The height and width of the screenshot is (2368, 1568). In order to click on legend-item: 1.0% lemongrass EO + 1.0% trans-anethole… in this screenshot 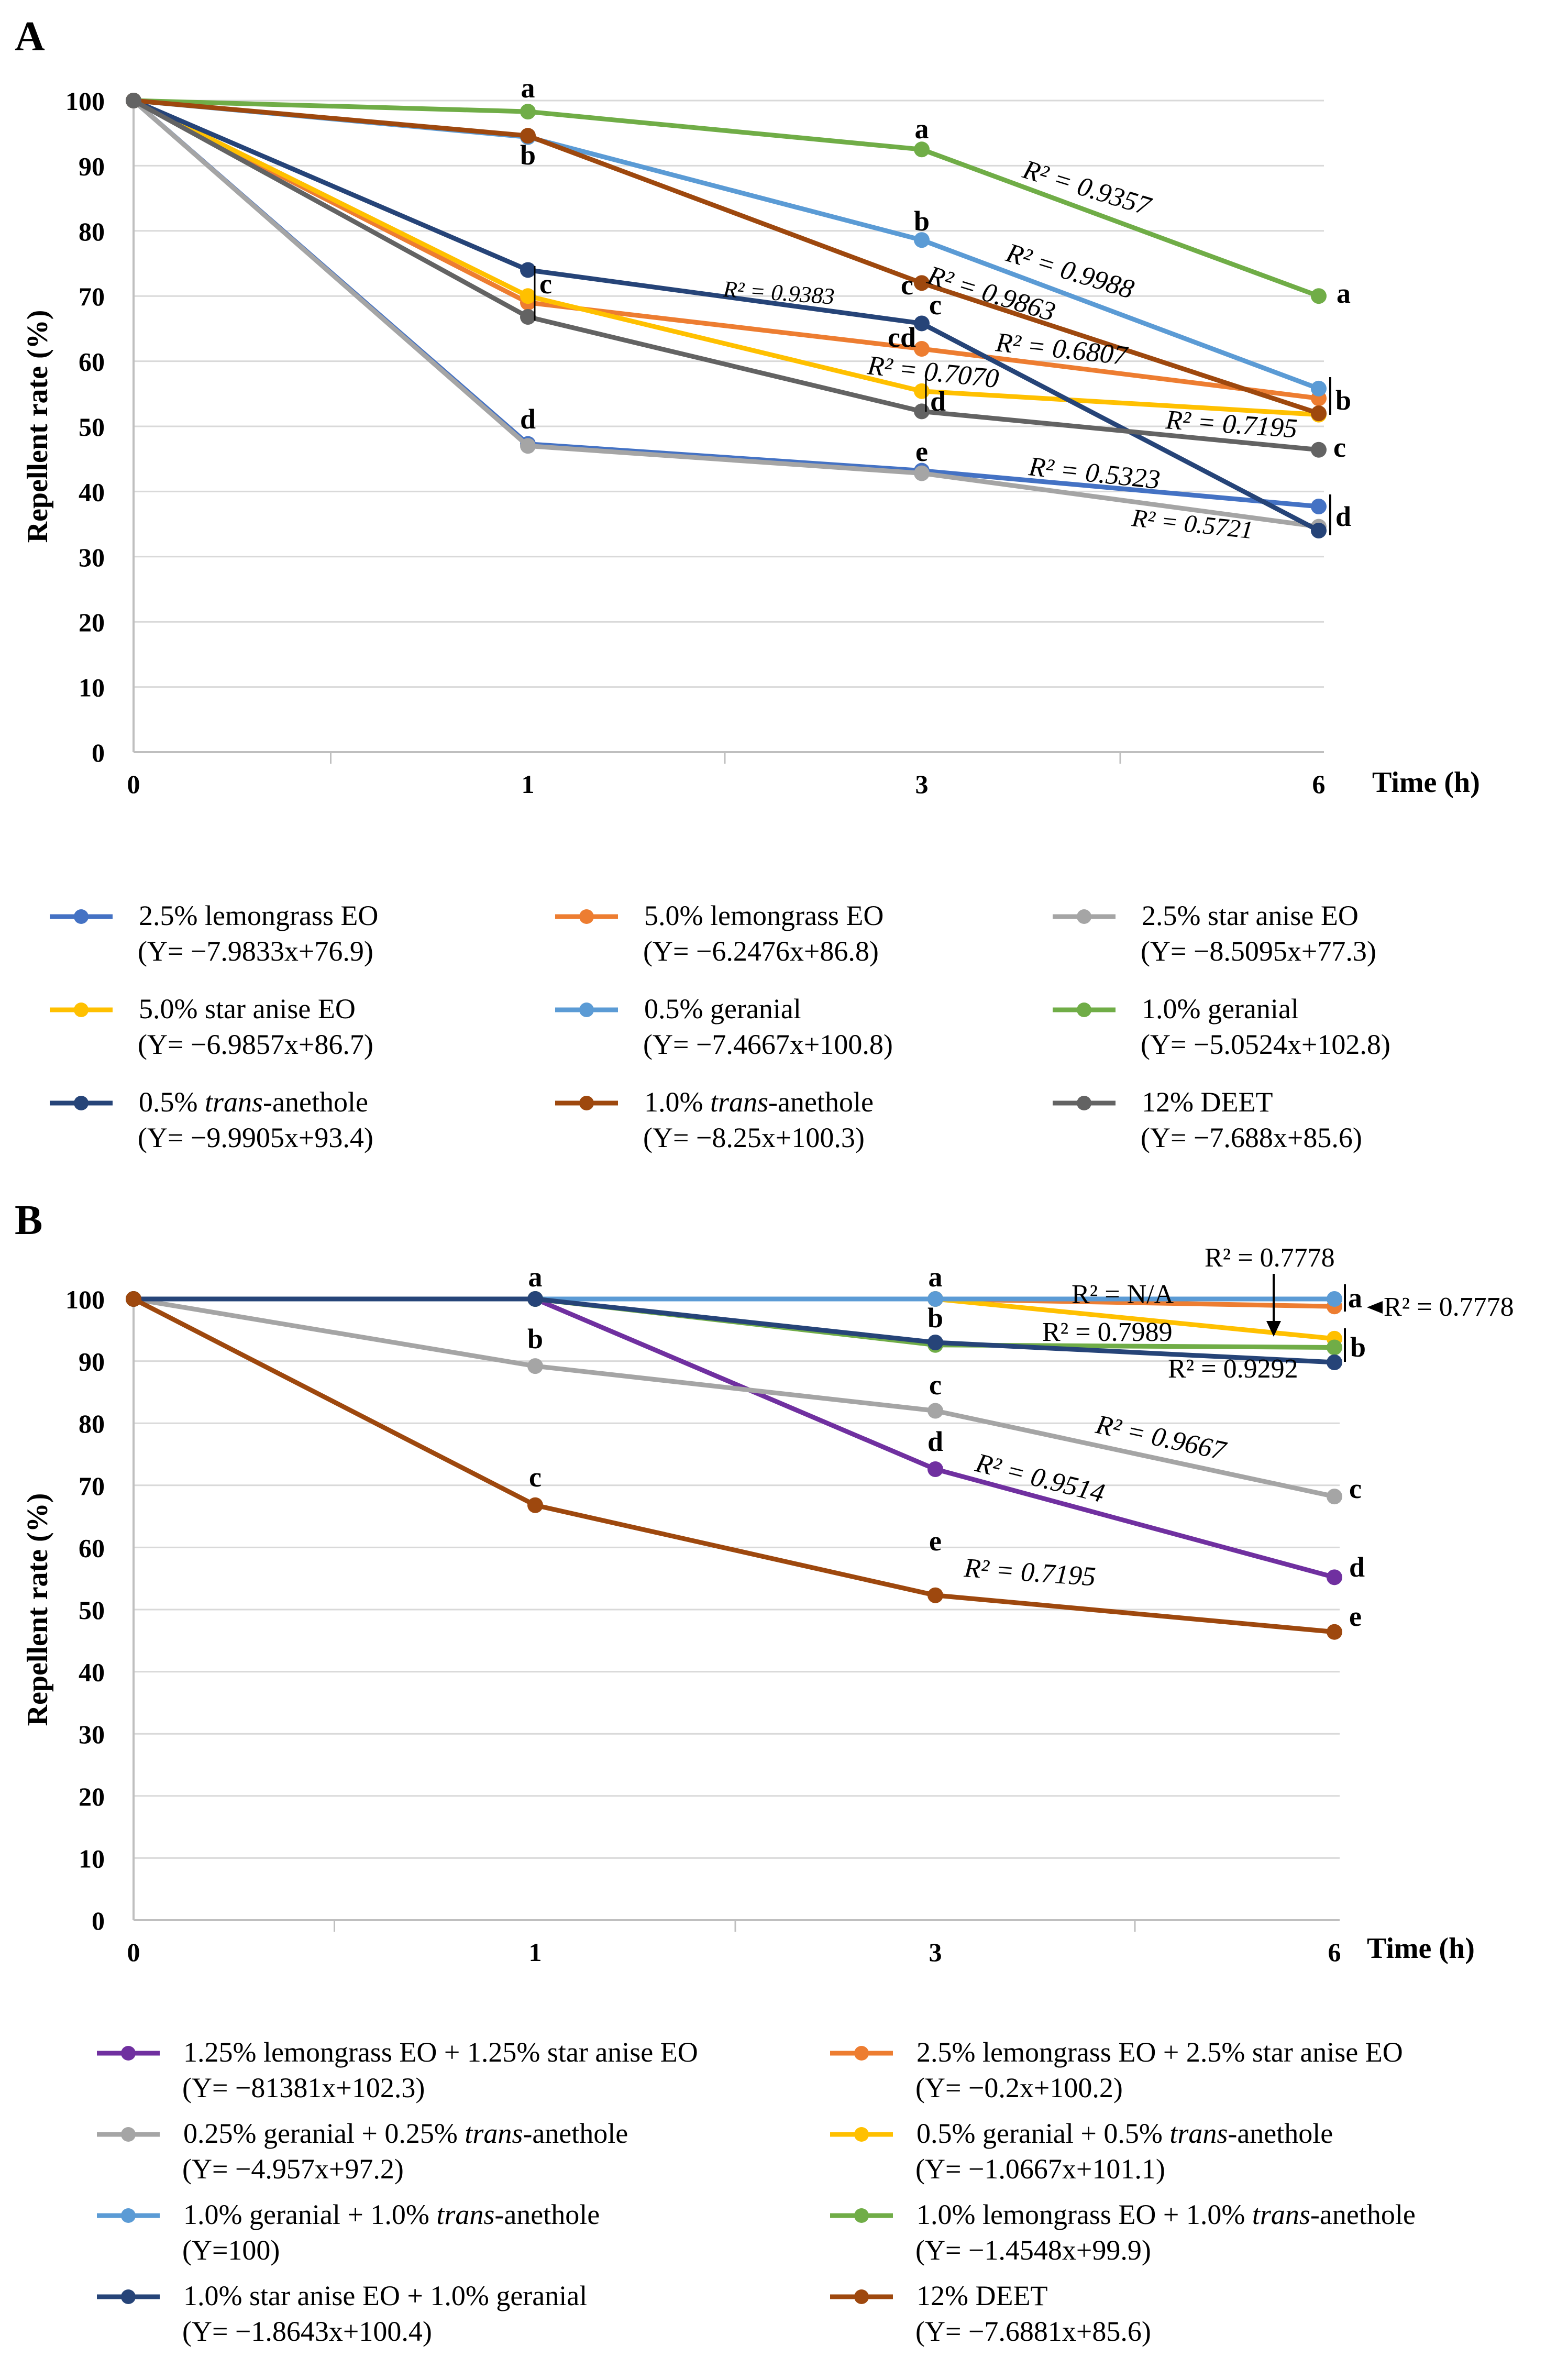, I will do `click(1123, 2232)`.